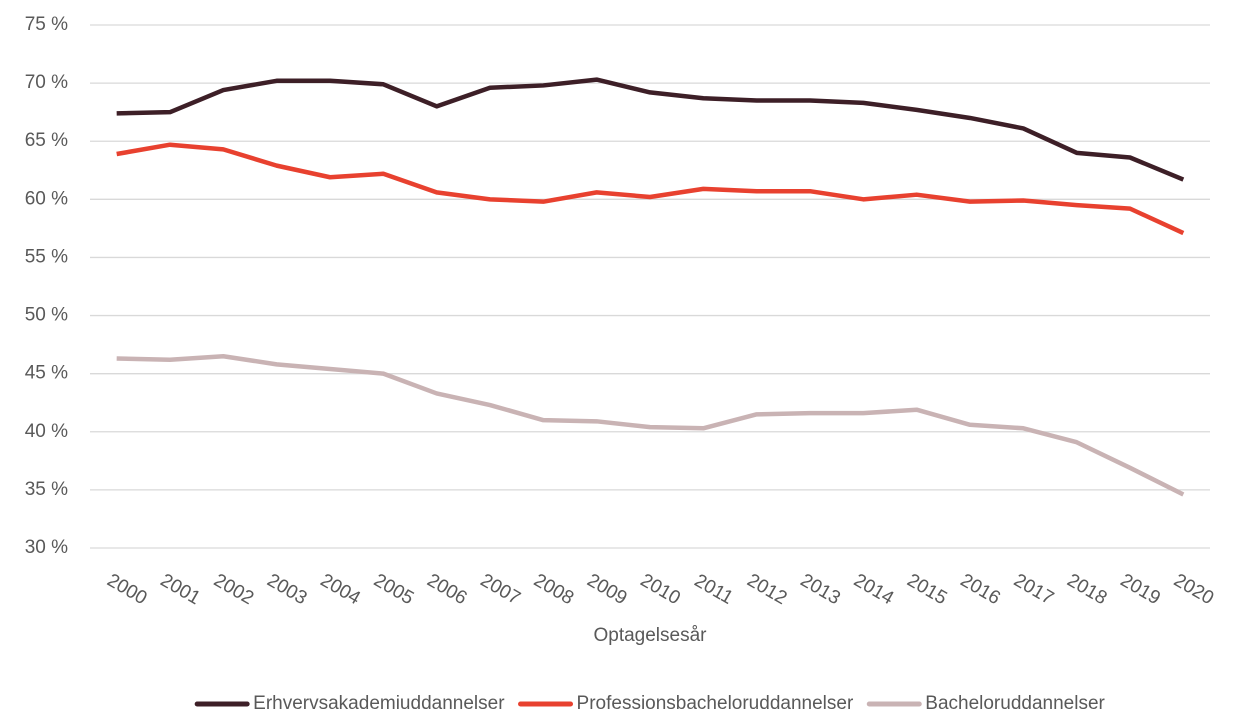 The image size is (1233, 715). I want to click on y-tick-label: 30 %, so click(46, 547).